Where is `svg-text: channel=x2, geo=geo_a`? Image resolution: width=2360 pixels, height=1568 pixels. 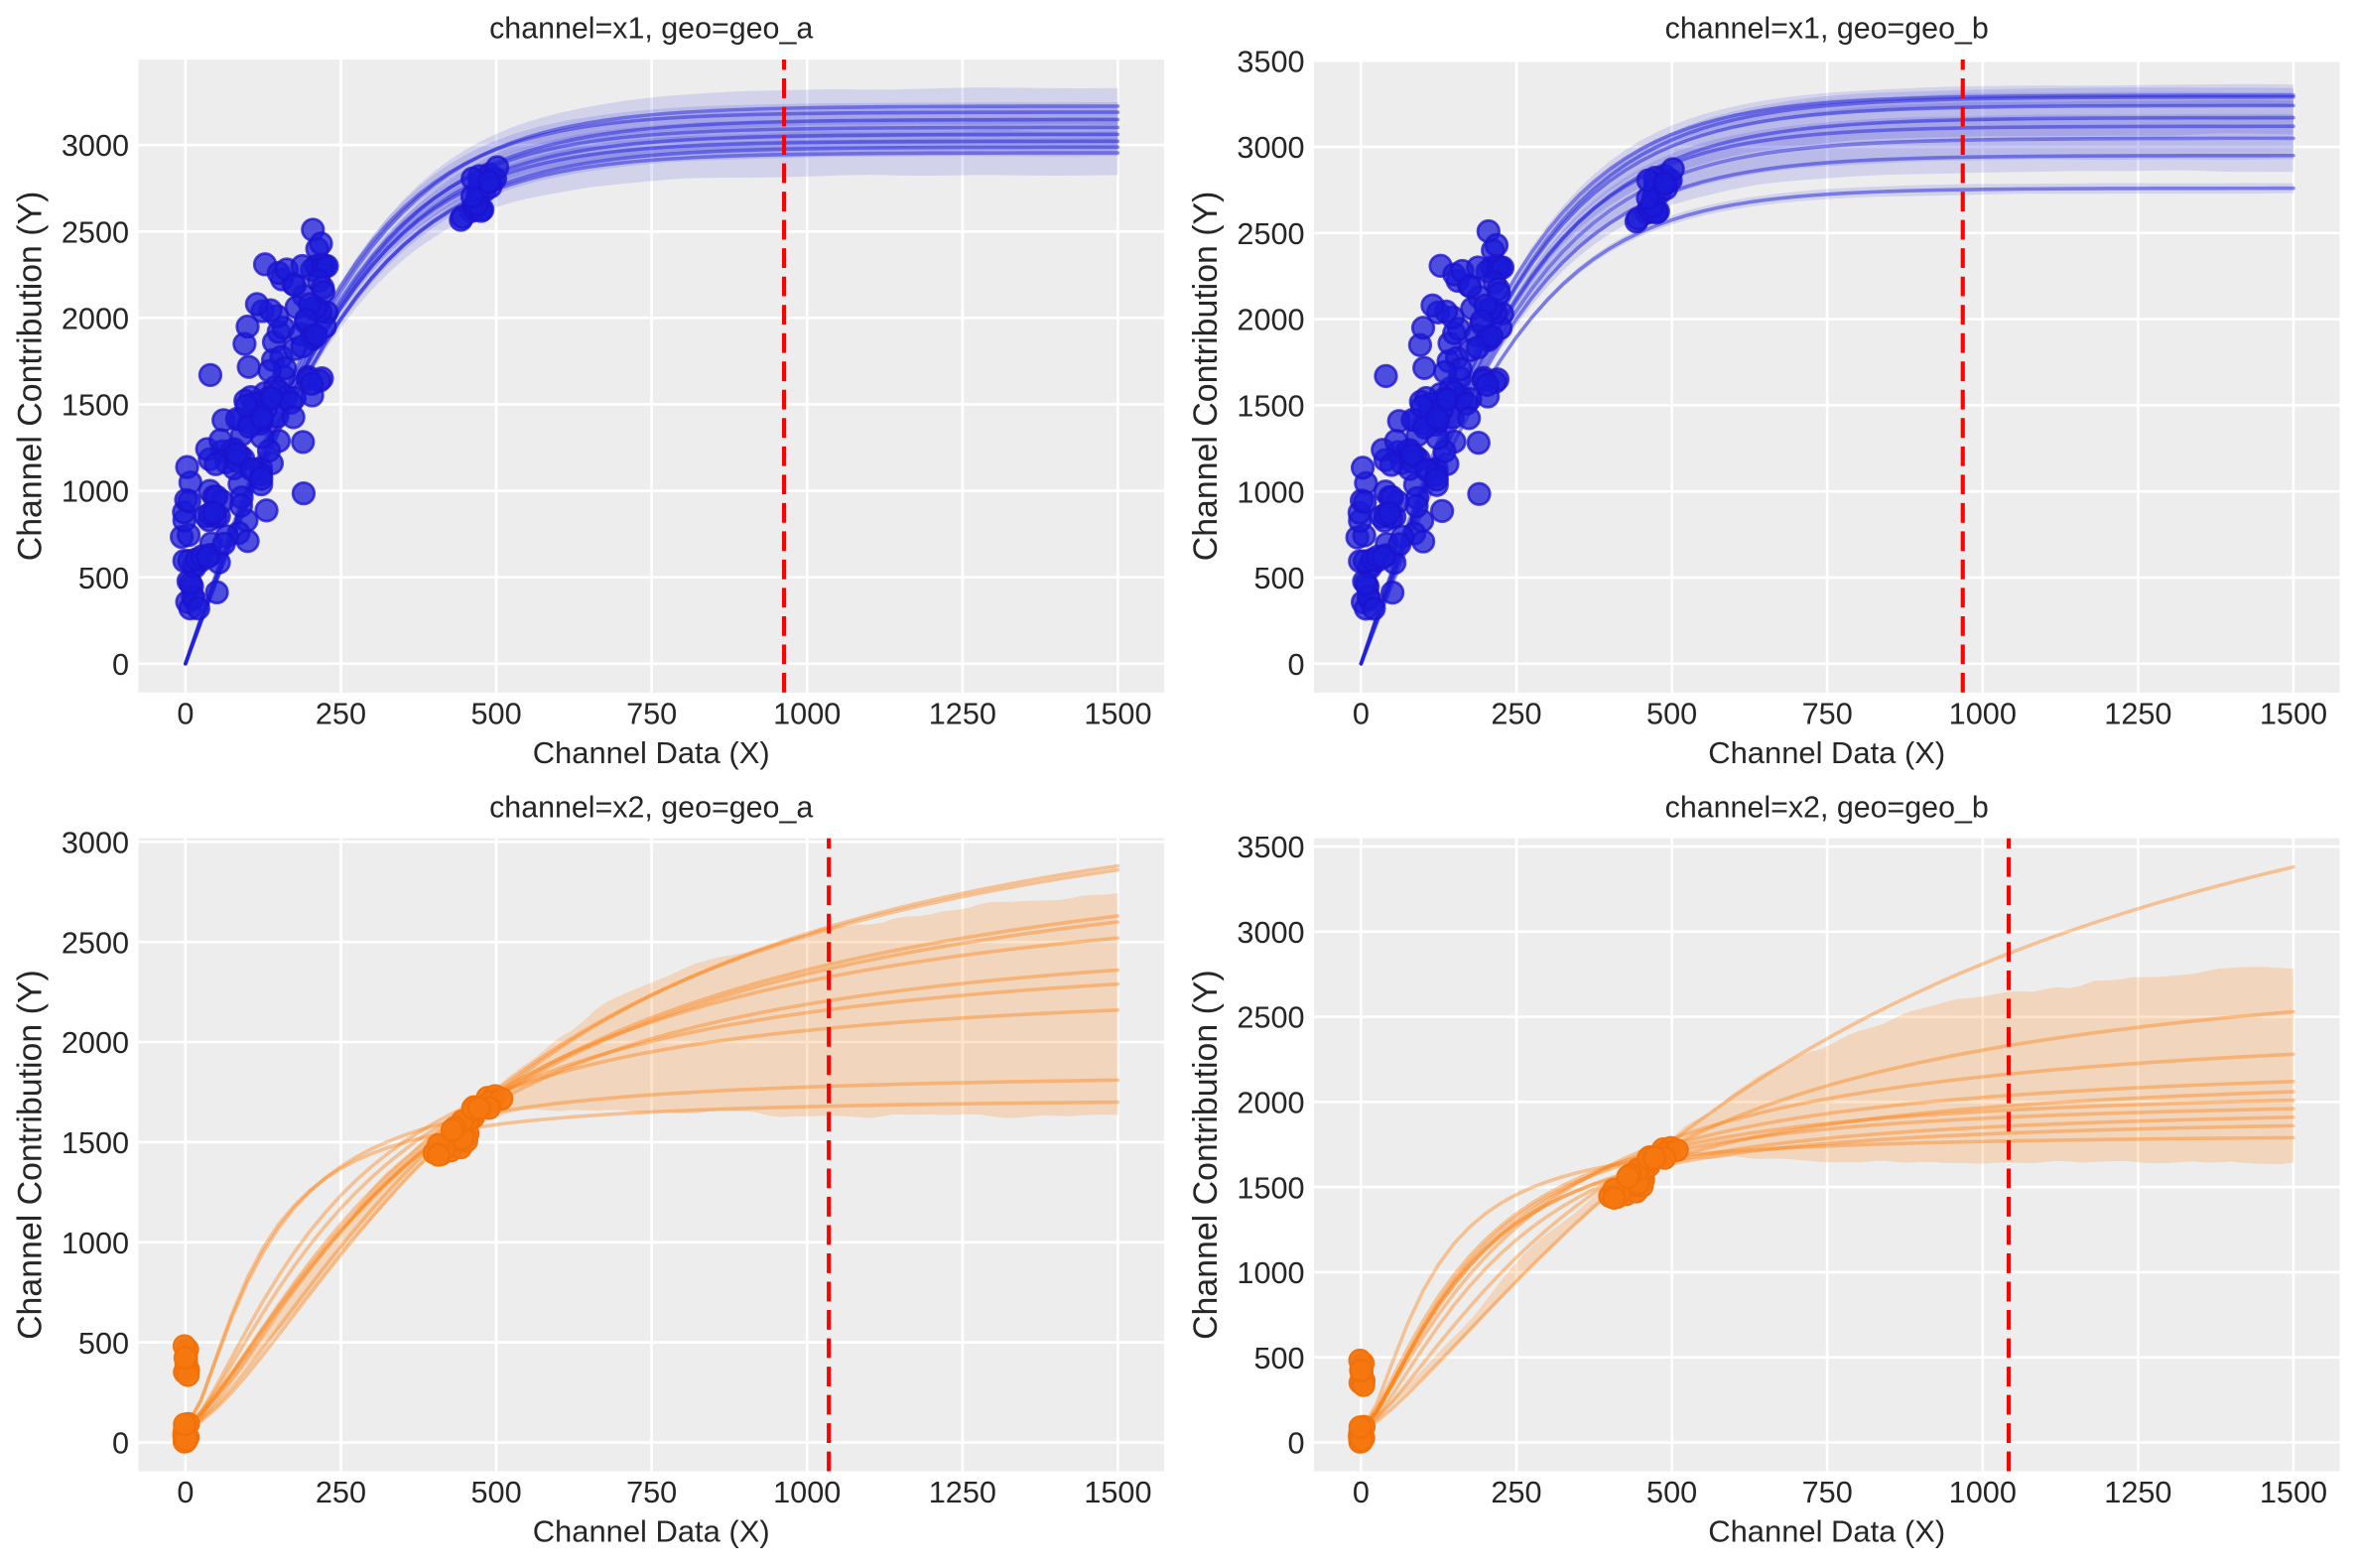 svg-text: channel=x2, geo=geo_a is located at coordinates (651, 807).